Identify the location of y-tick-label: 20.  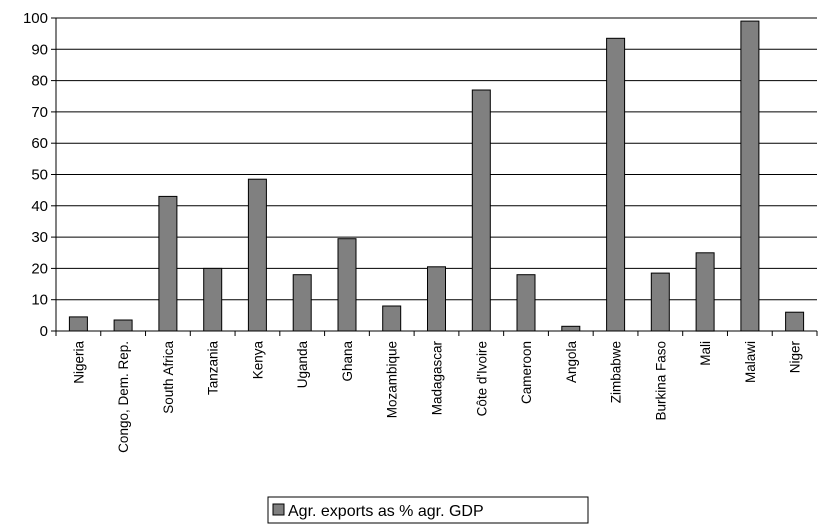
(39, 268).